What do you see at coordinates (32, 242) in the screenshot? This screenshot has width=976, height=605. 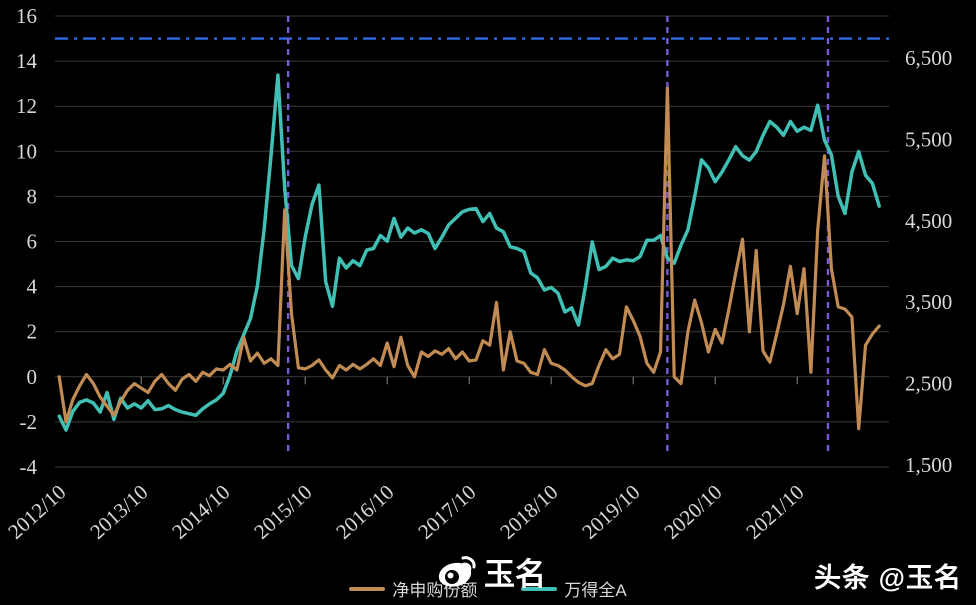 I see `left-axis-label: 6` at bounding box center [32, 242].